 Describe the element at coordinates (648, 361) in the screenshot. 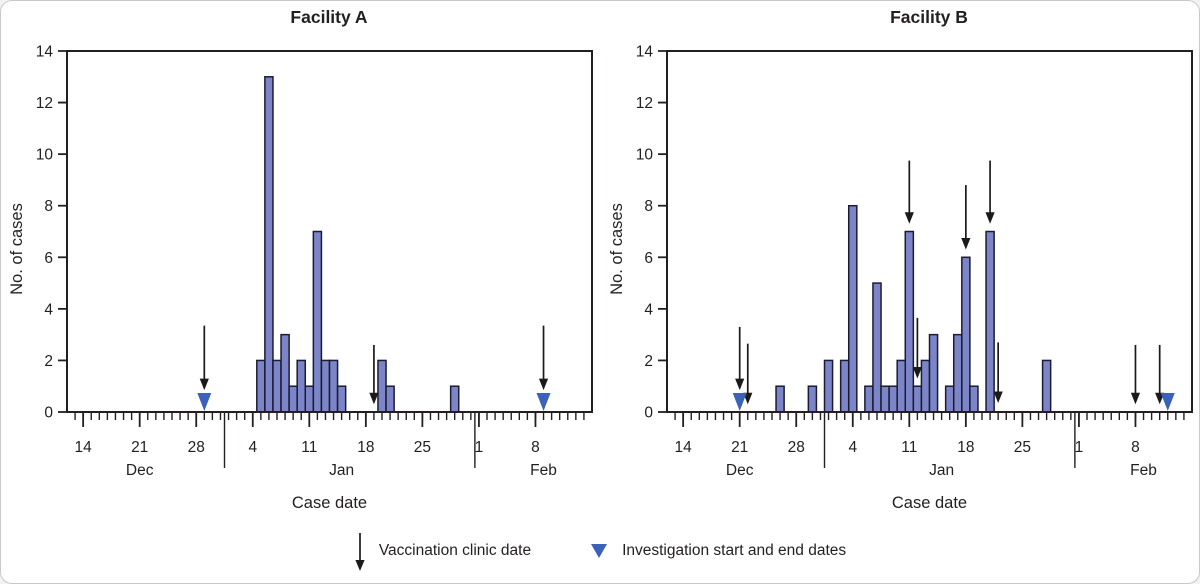

I see `y-axis-tick-label: 2` at that location.